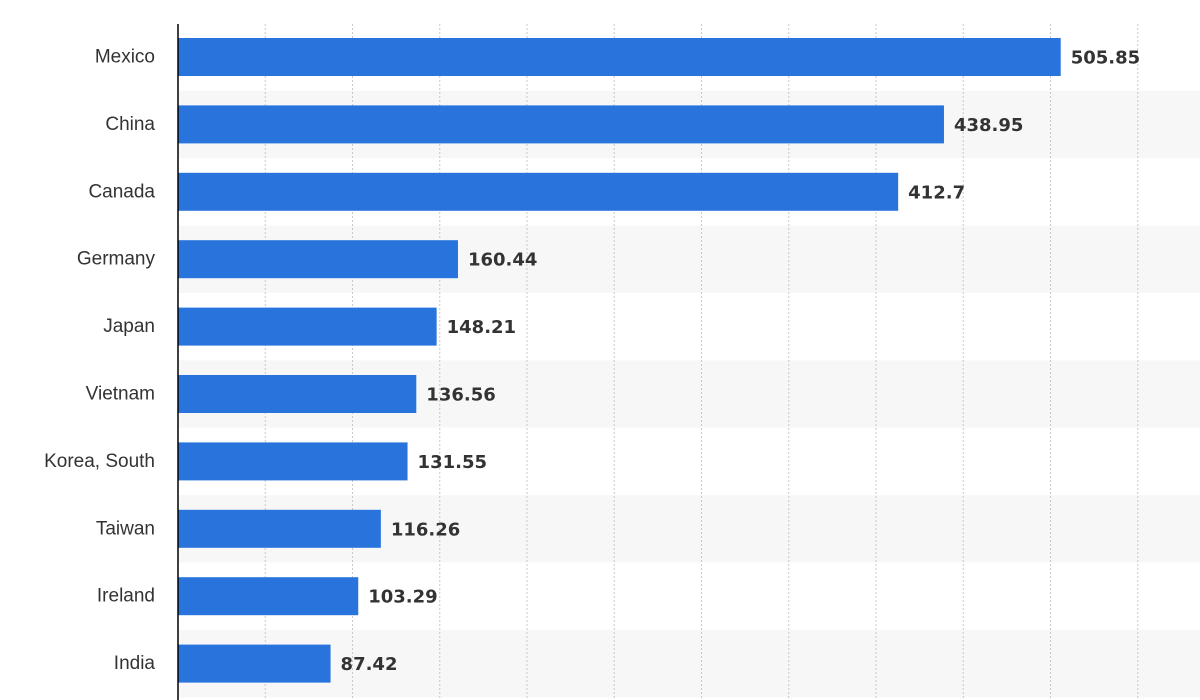 The height and width of the screenshot is (700, 1200). I want to click on category-label: Vietnam, so click(120, 394).